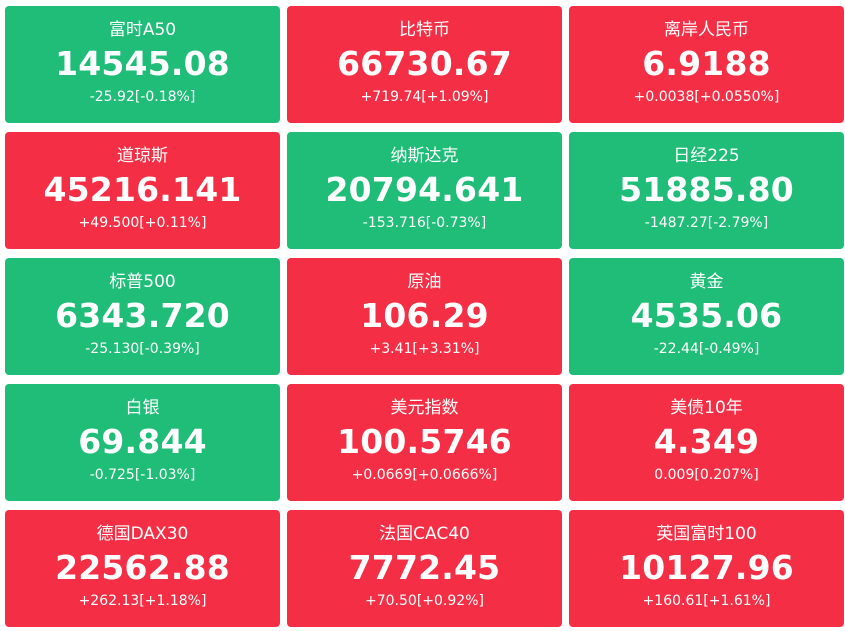 The image size is (845, 631). I want to click on quote-card: 美元指数 100.5746 +0.0669[+0.0666%], so click(424, 442).